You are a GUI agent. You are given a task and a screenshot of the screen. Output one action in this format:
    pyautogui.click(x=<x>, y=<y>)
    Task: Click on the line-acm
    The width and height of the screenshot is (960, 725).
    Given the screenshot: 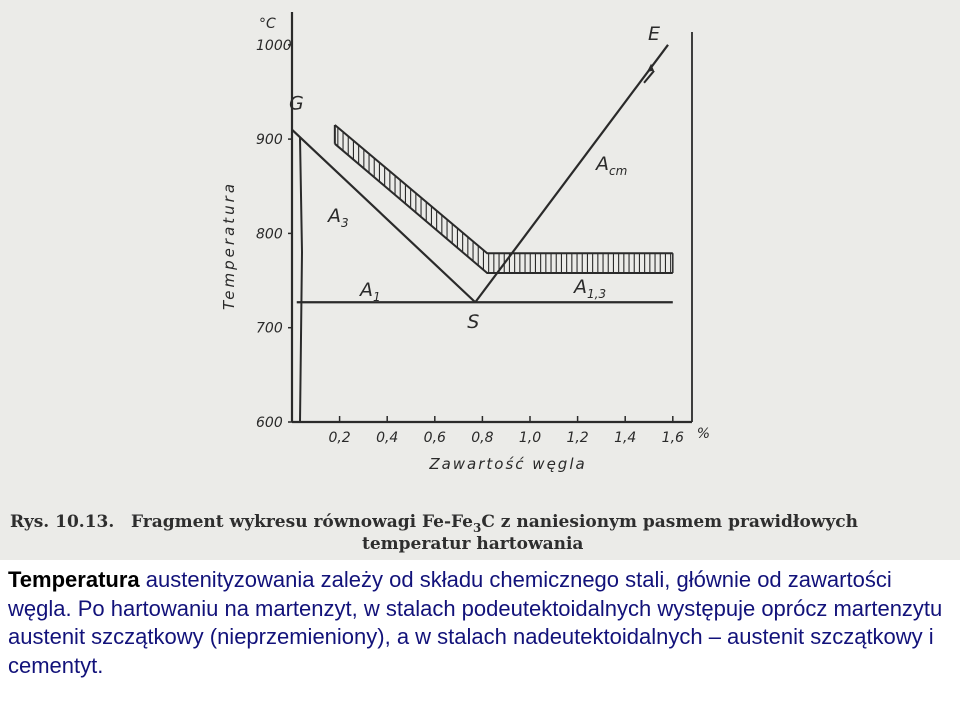 What is the action you would take?
    pyautogui.click(x=571, y=173)
    